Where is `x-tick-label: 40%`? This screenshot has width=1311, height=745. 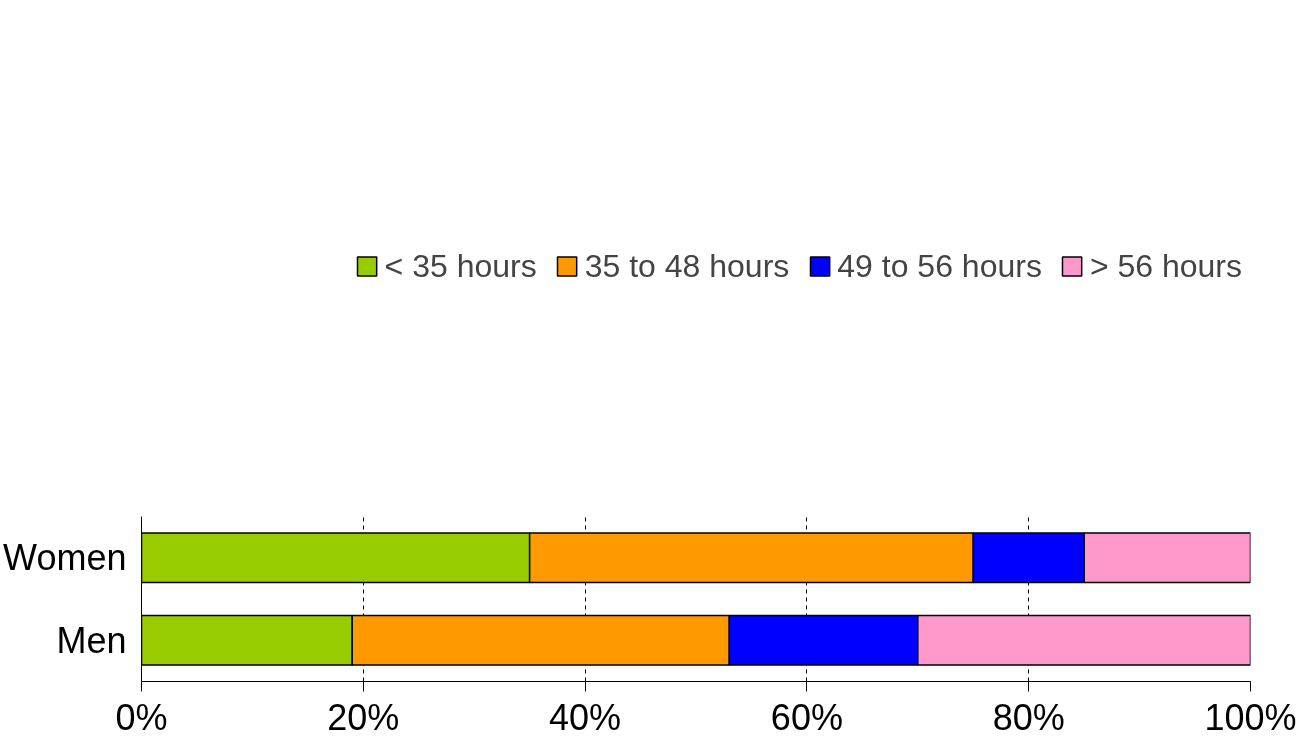 x-tick-label: 40% is located at coordinates (585, 717).